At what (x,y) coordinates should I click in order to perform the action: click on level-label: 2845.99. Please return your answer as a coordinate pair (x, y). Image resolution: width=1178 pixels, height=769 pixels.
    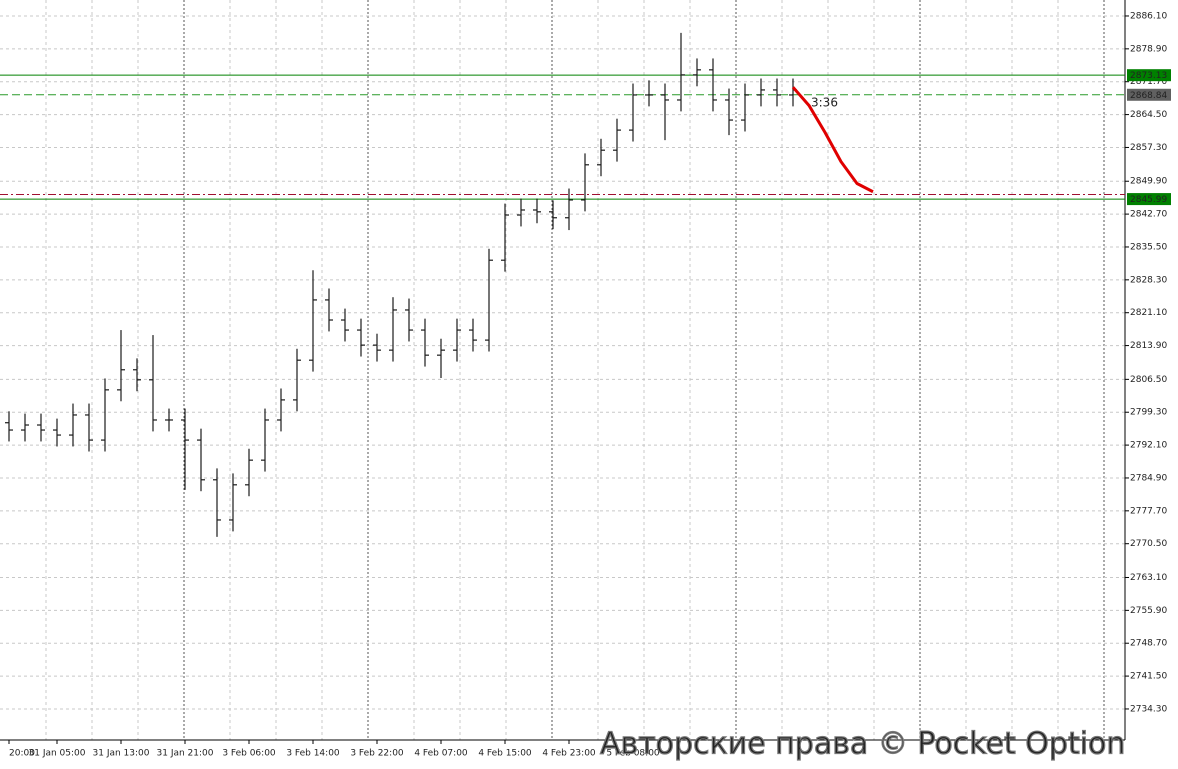
    Looking at the image, I should click on (1148, 200).